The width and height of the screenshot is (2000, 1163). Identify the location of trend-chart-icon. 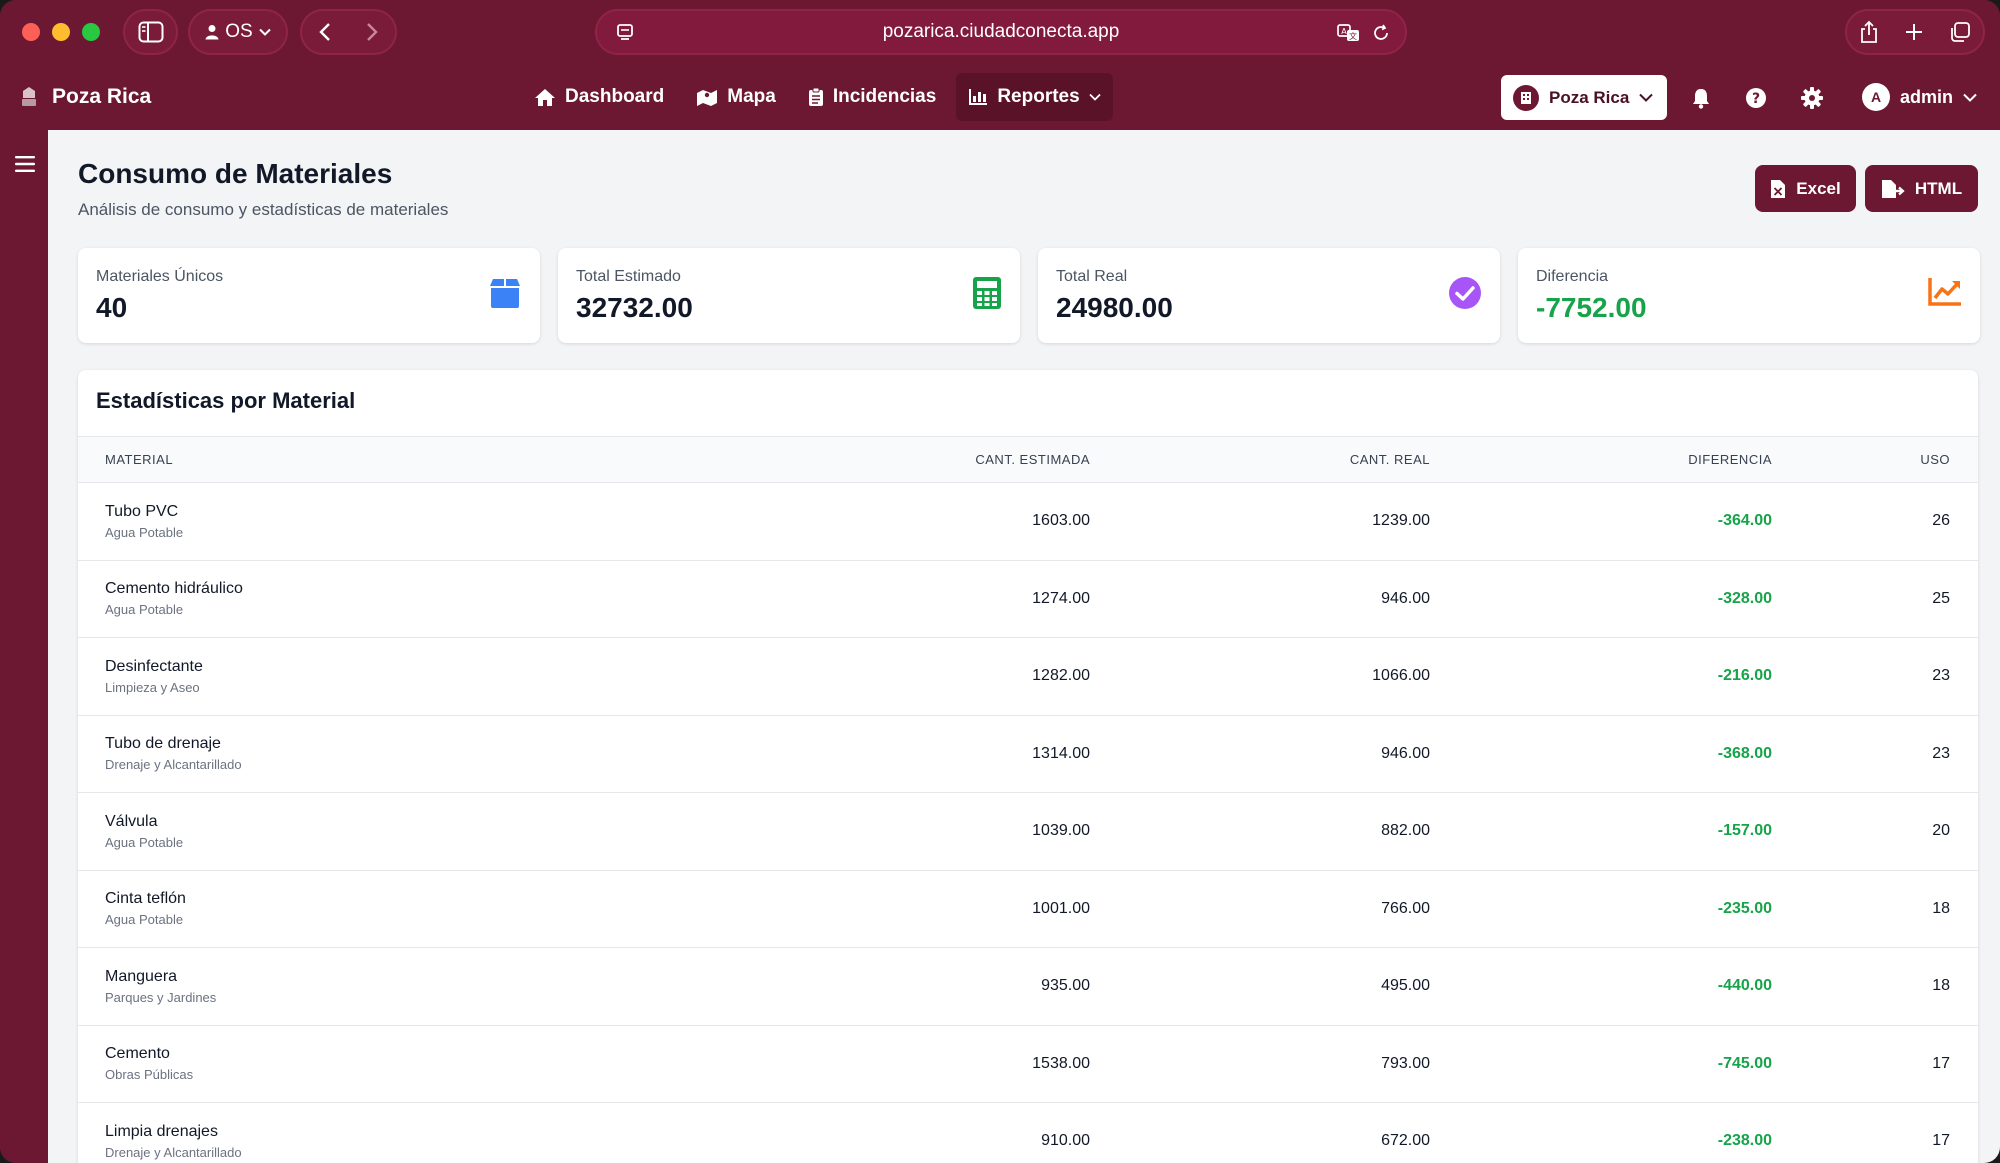
(1944, 292).